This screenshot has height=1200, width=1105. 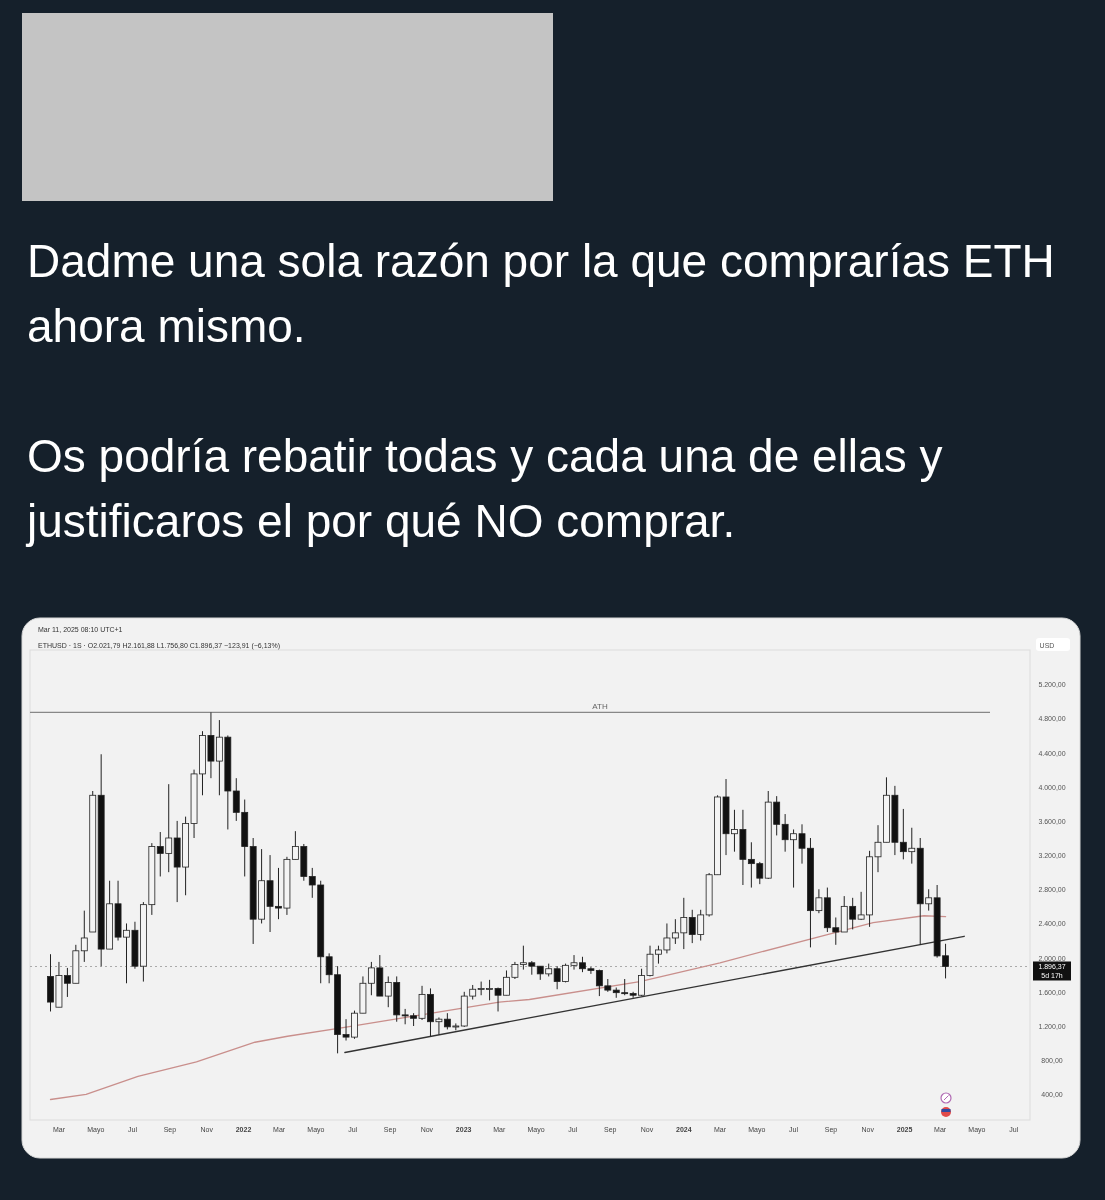 What do you see at coordinates (84, 936) in the screenshot?
I see `candlestick` at bounding box center [84, 936].